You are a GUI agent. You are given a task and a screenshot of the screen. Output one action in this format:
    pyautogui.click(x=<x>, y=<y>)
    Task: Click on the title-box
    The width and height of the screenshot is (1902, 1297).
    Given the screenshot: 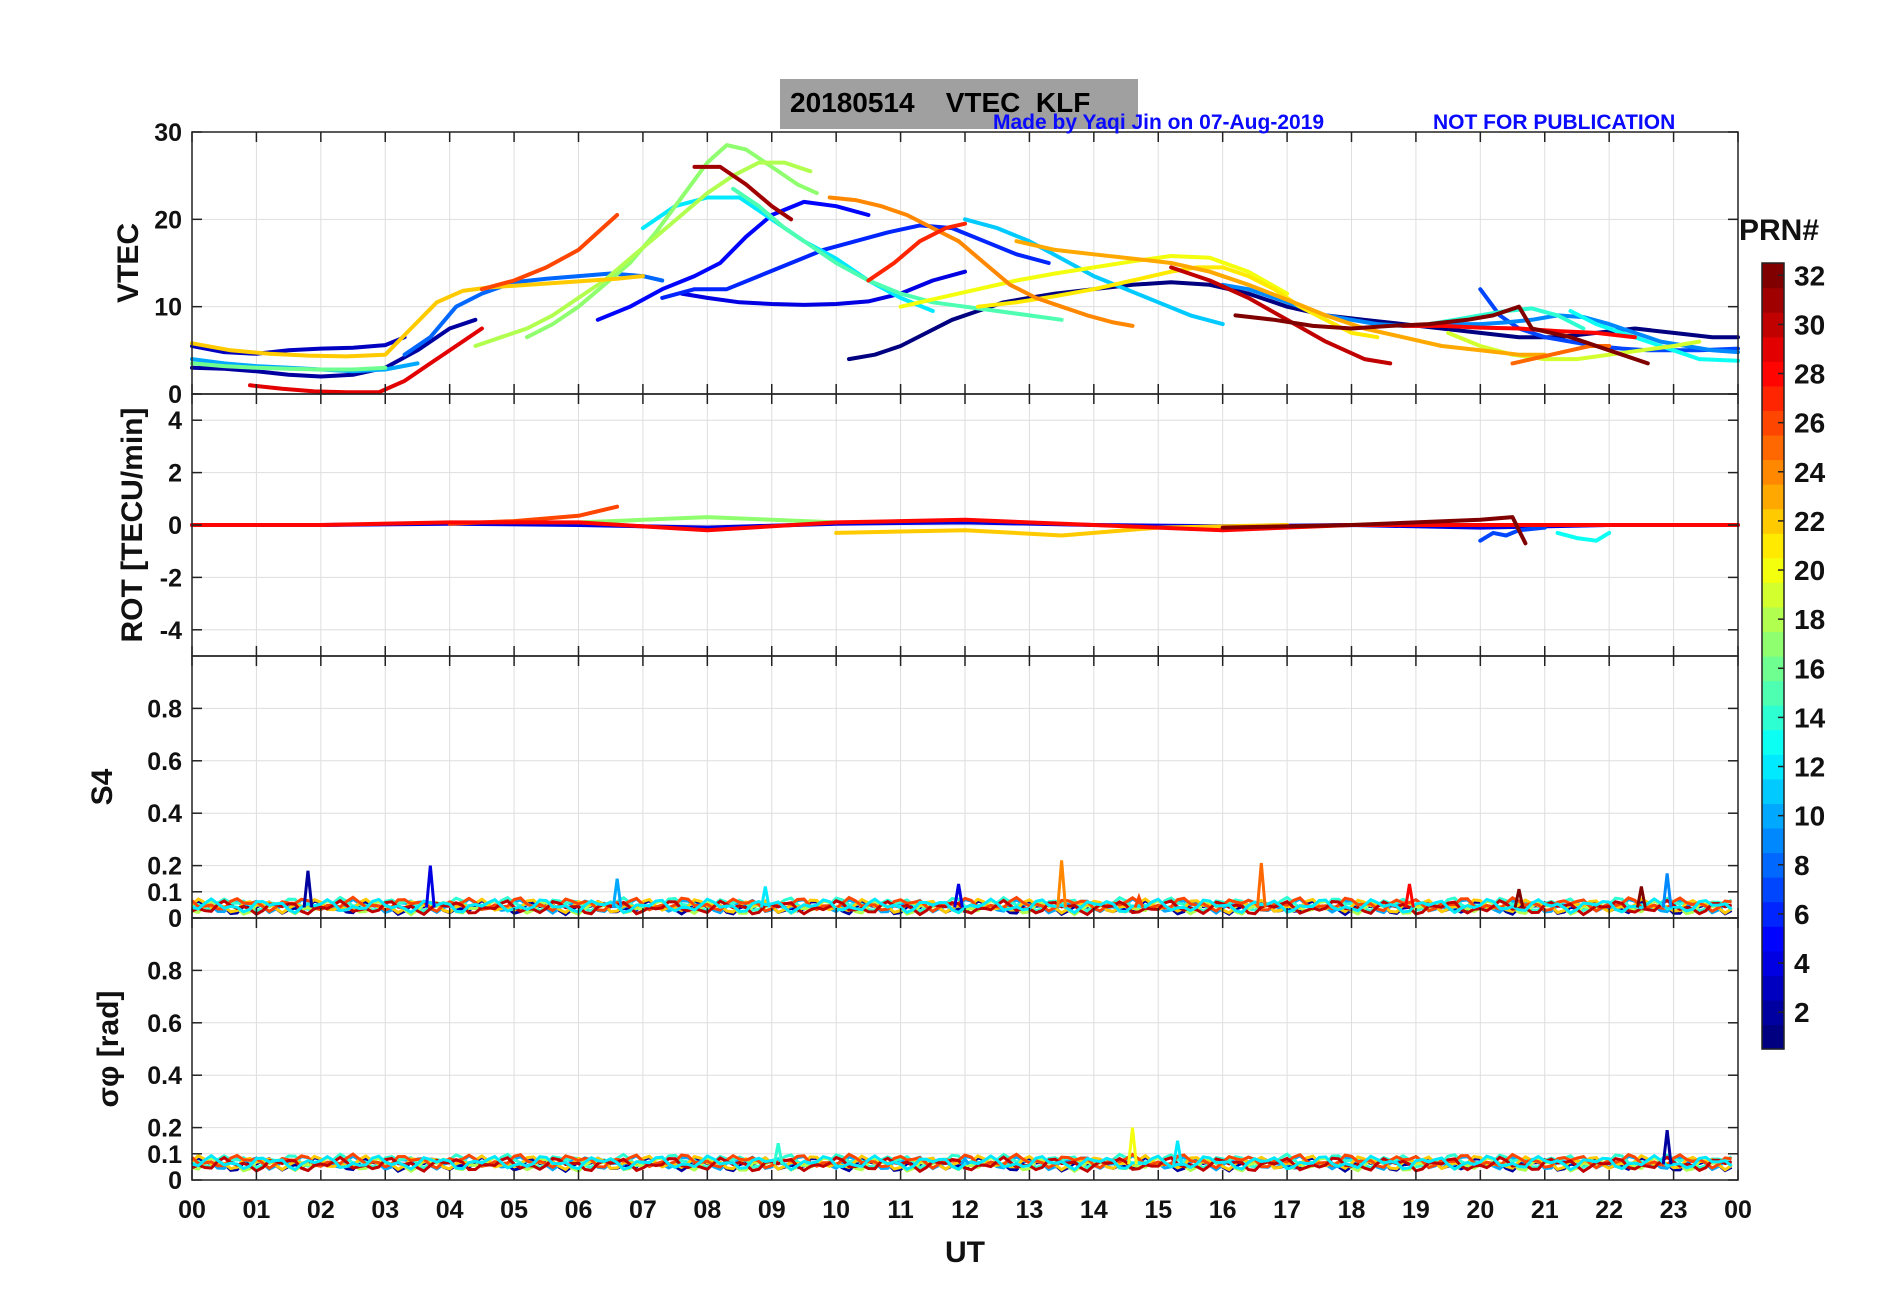 What is the action you would take?
    pyautogui.click(x=959, y=104)
    